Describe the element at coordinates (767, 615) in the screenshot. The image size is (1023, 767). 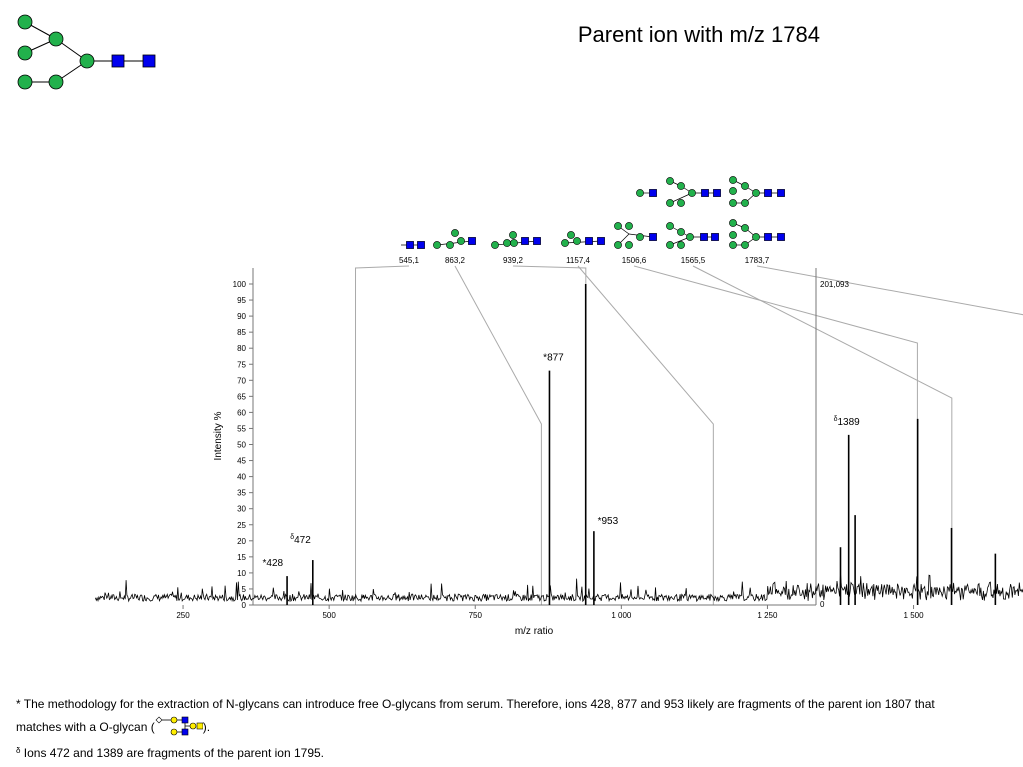
I see `x-tick-label: 1 250` at that location.